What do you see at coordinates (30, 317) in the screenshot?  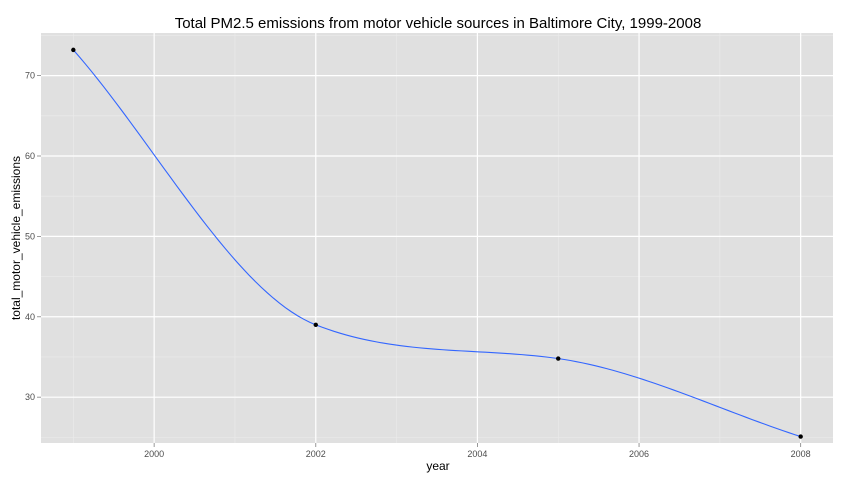 I see `y-tick-label: 40` at bounding box center [30, 317].